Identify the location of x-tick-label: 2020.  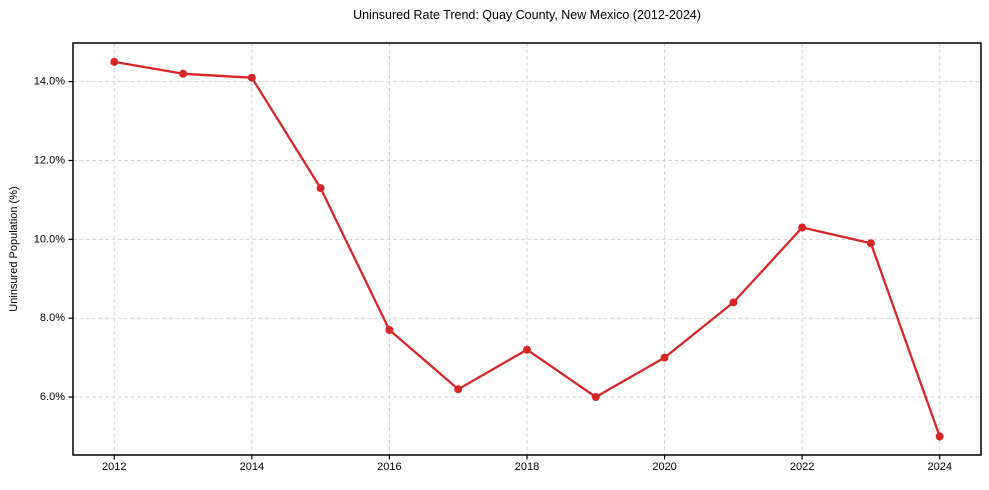
(664, 467).